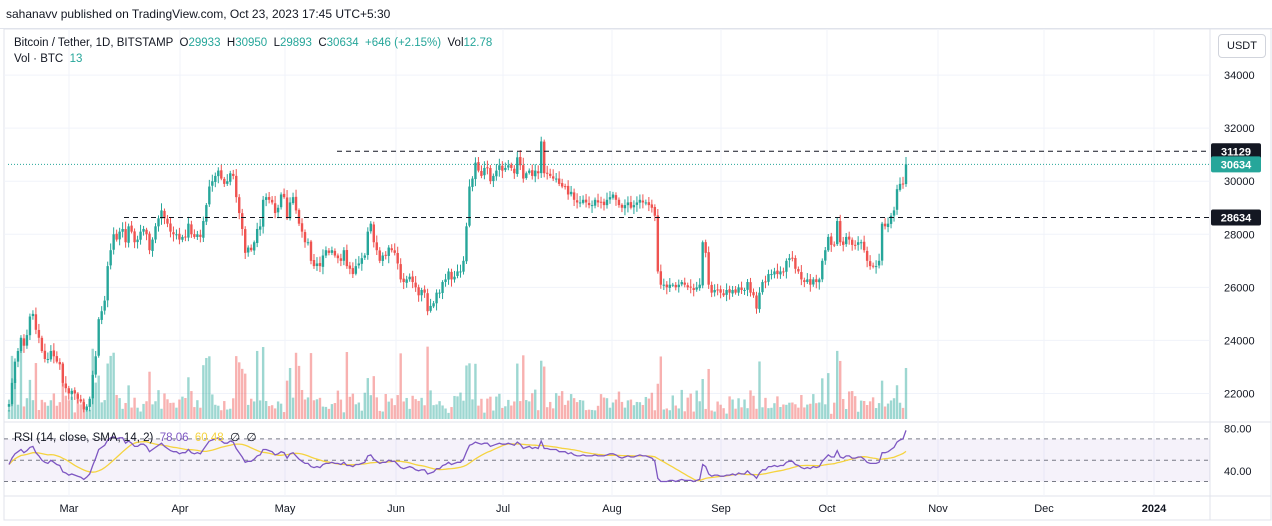  Describe the element at coordinates (76, 59) in the screenshot. I see `vol-row-value: 13` at that location.